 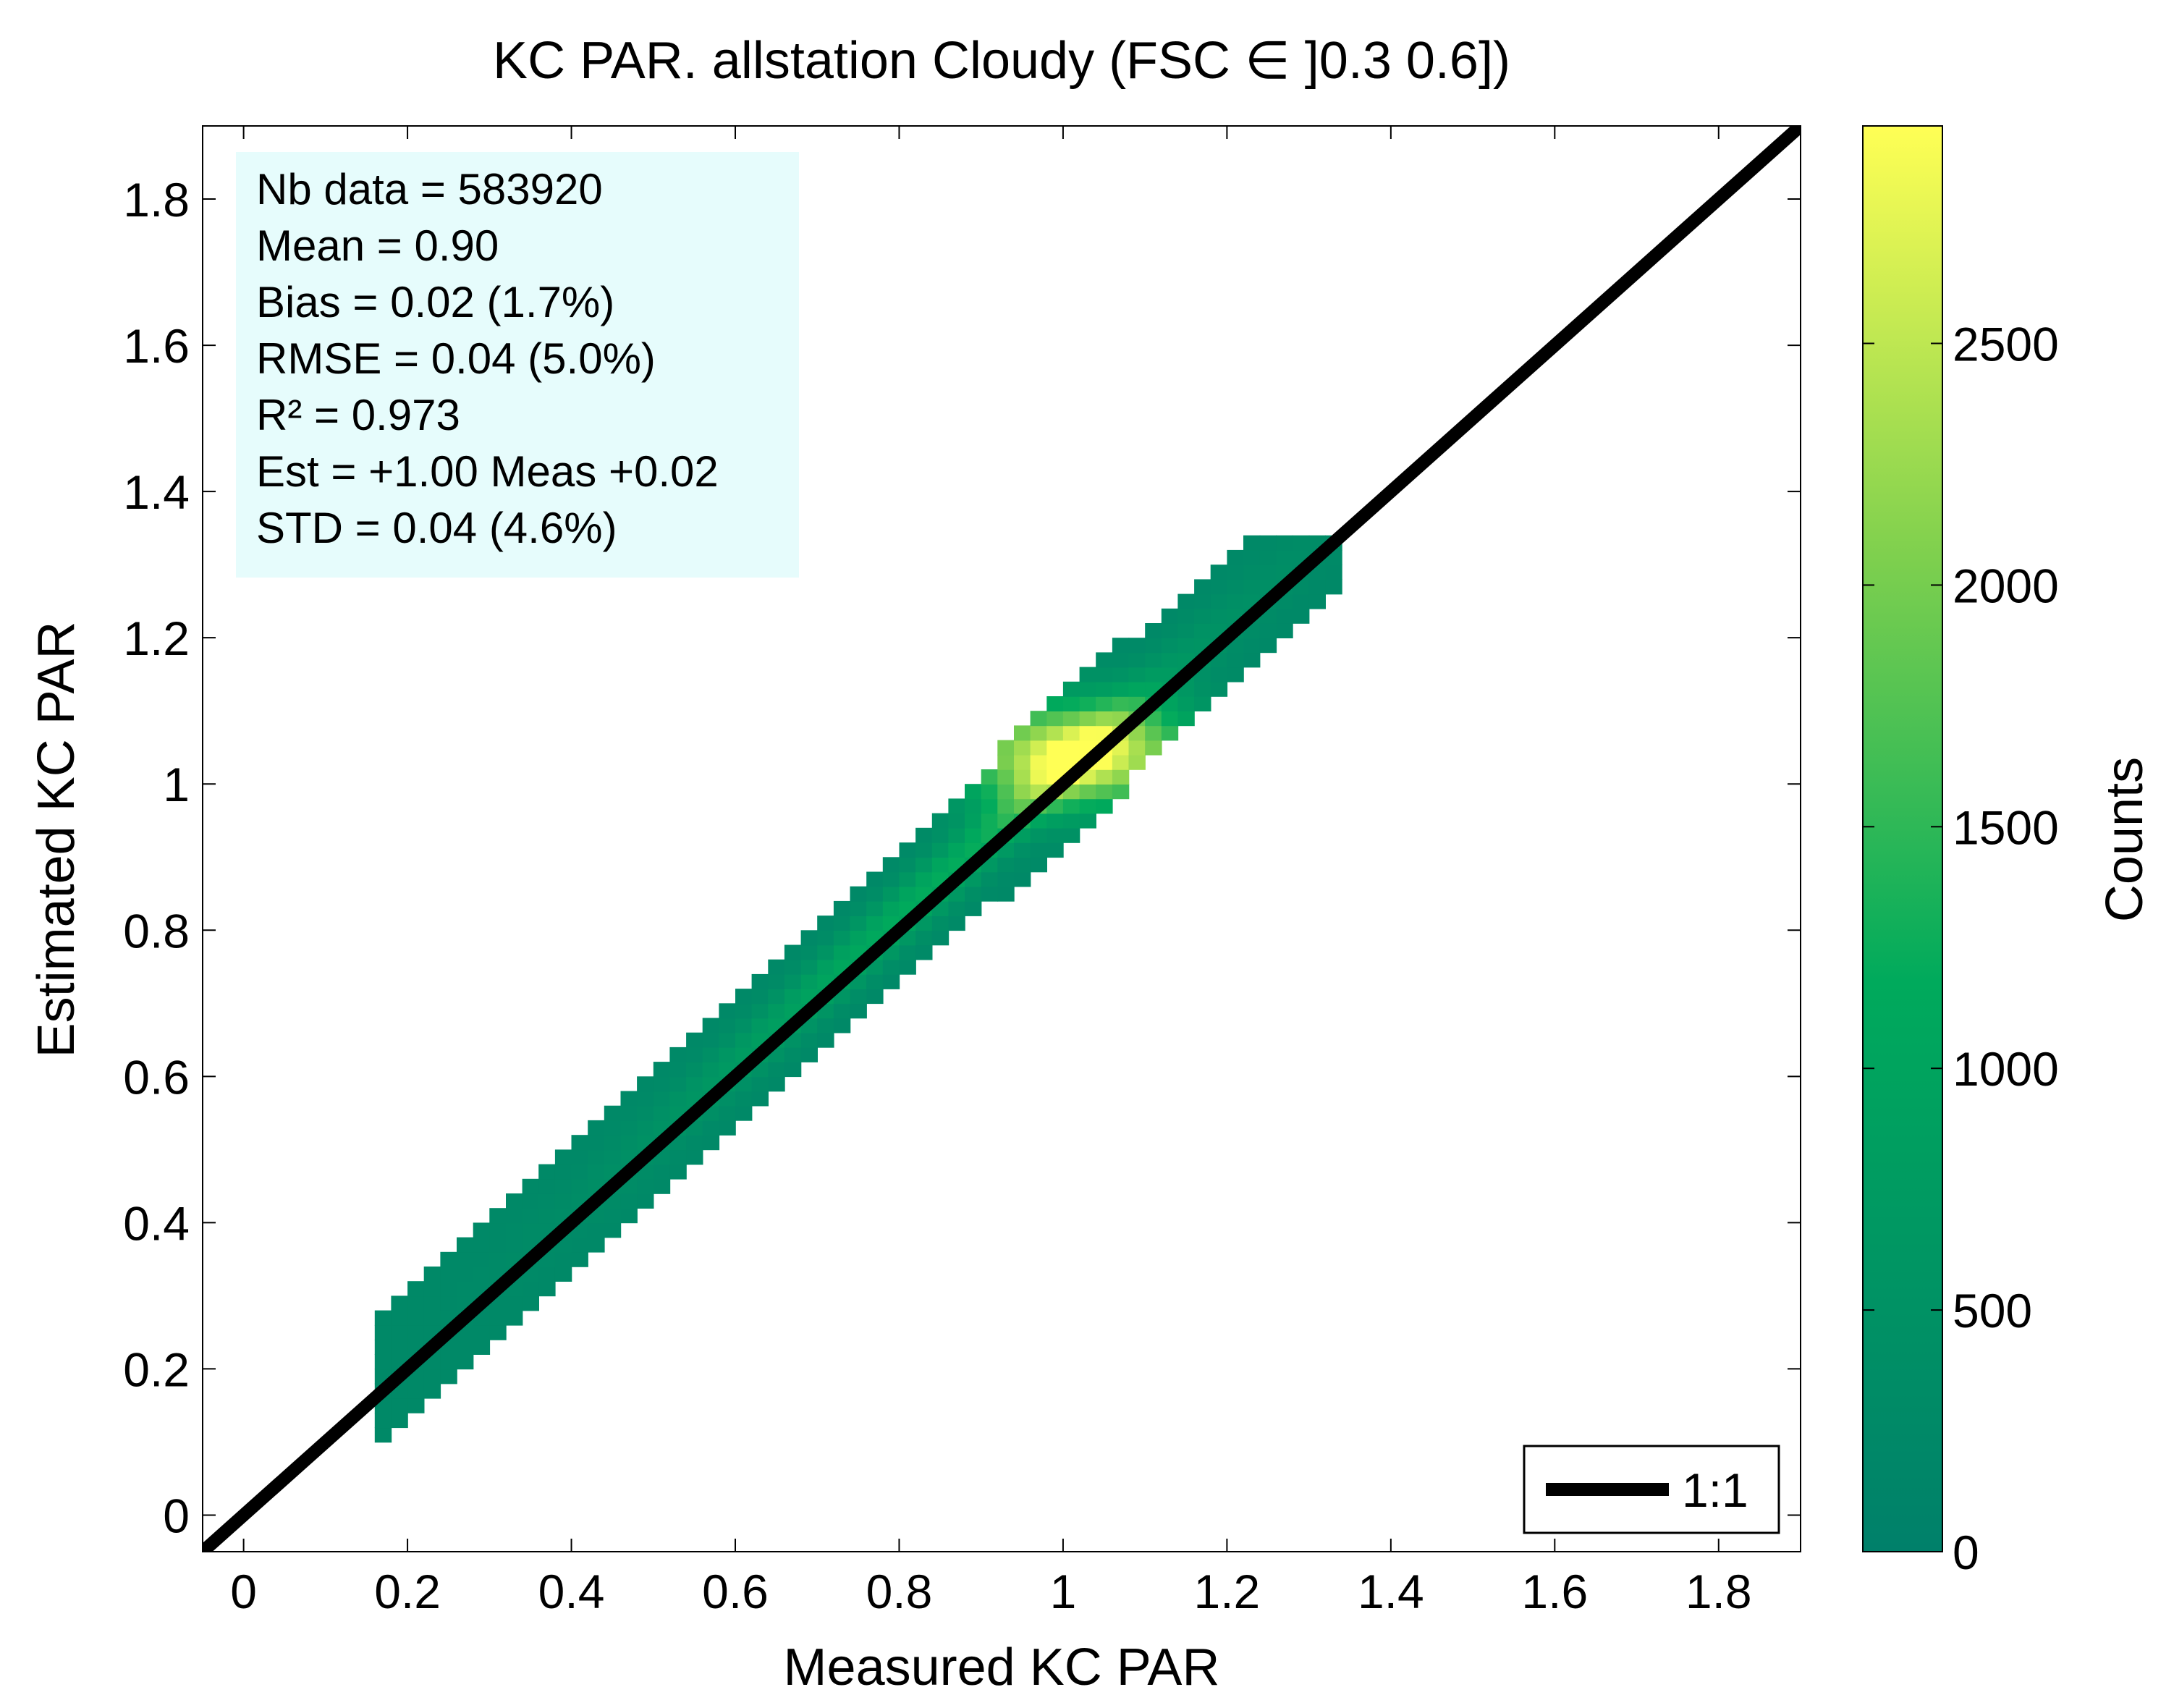 I want to click on y-tick-label: 1, so click(x=176, y=784).